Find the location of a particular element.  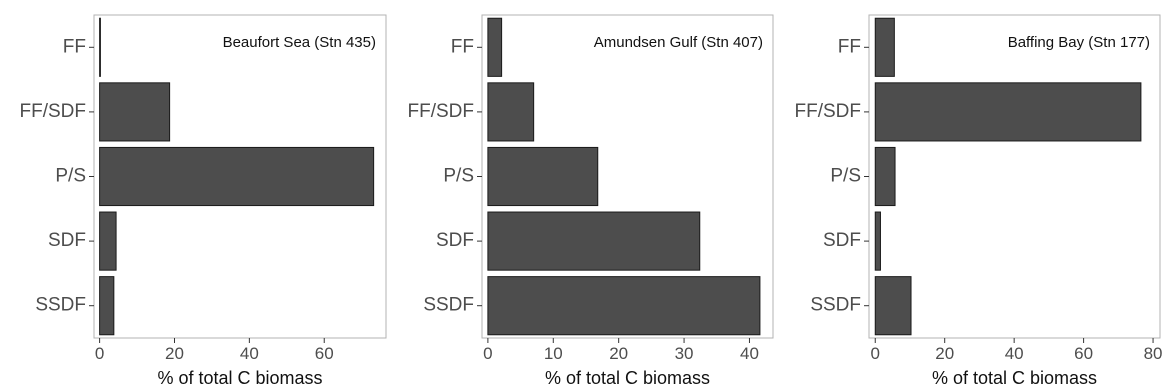

panel-title: Baffing Bay (Stn 177) is located at coordinates (1079, 42).